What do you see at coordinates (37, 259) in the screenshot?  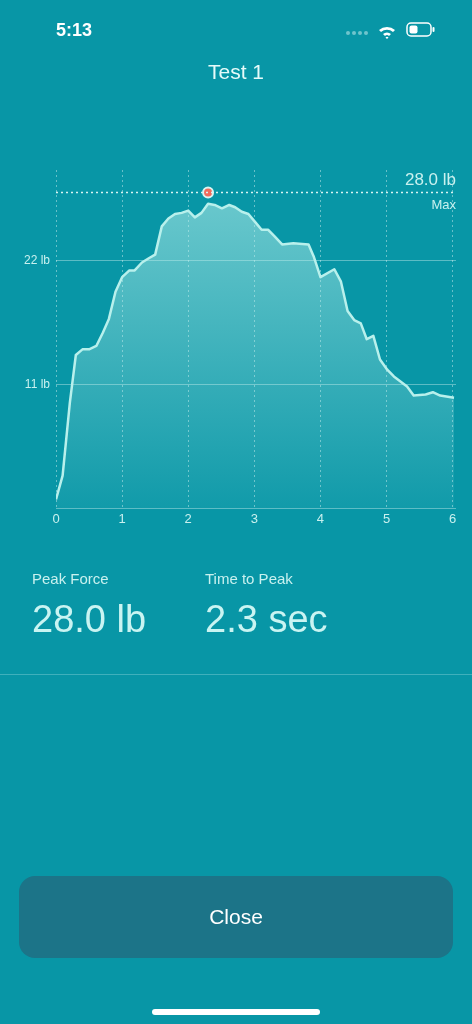 I see `y-tick-label: 22 lb` at bounding box center [37, 259].